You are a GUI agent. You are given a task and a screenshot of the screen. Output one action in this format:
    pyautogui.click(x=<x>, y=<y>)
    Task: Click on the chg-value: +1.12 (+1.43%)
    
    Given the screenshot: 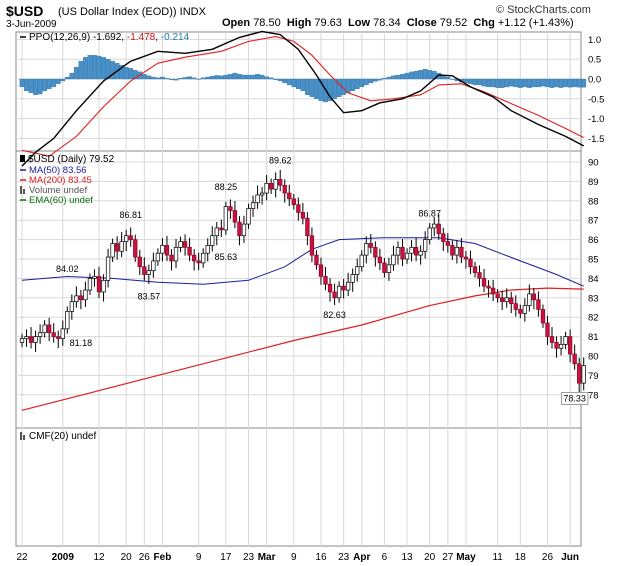 What is the action you would take?
    pyautogui.click(x=535, y=23)
    